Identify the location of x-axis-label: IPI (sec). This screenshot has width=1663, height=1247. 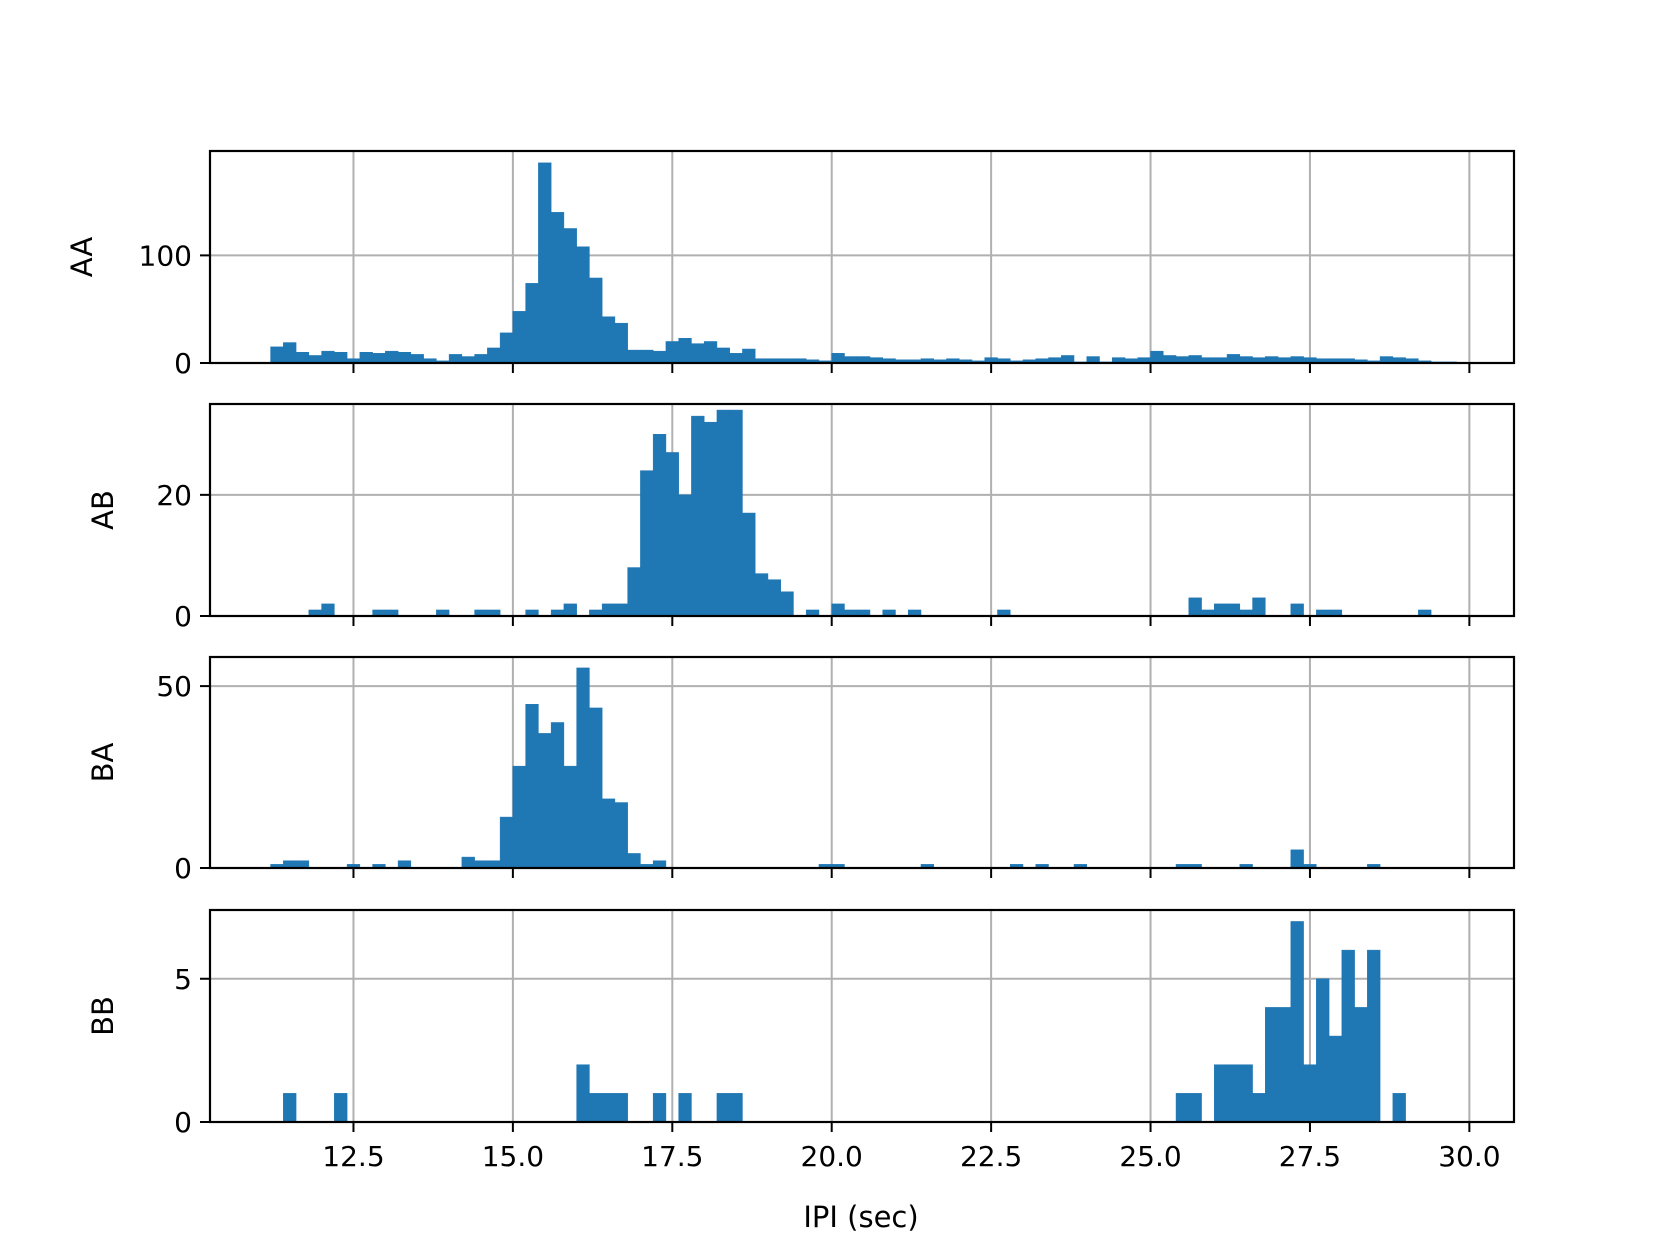
(860, 1217).